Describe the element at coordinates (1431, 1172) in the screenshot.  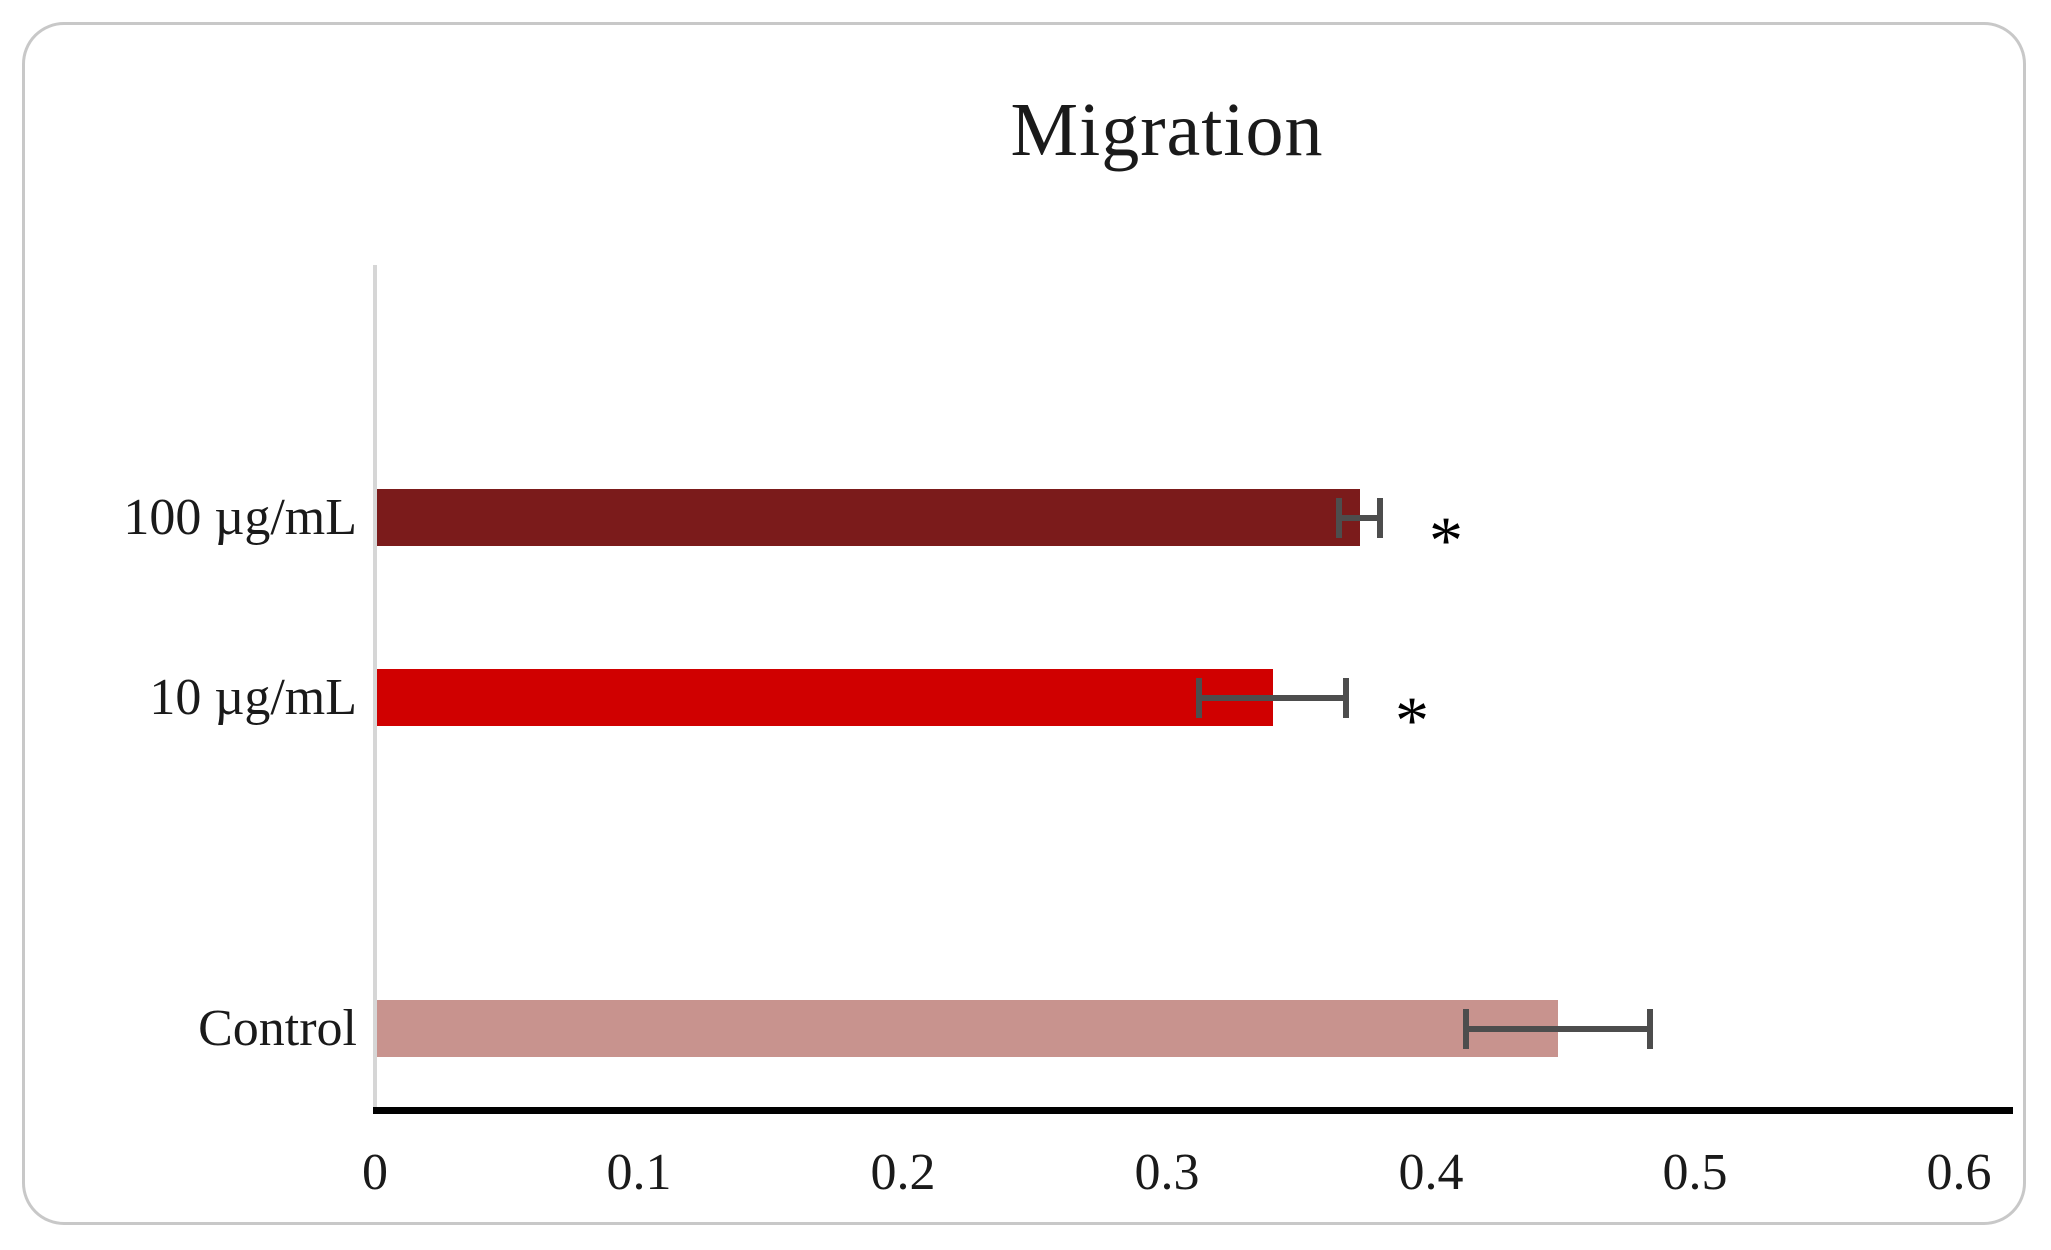
I see `x-tick-label: 0.4` at that location.